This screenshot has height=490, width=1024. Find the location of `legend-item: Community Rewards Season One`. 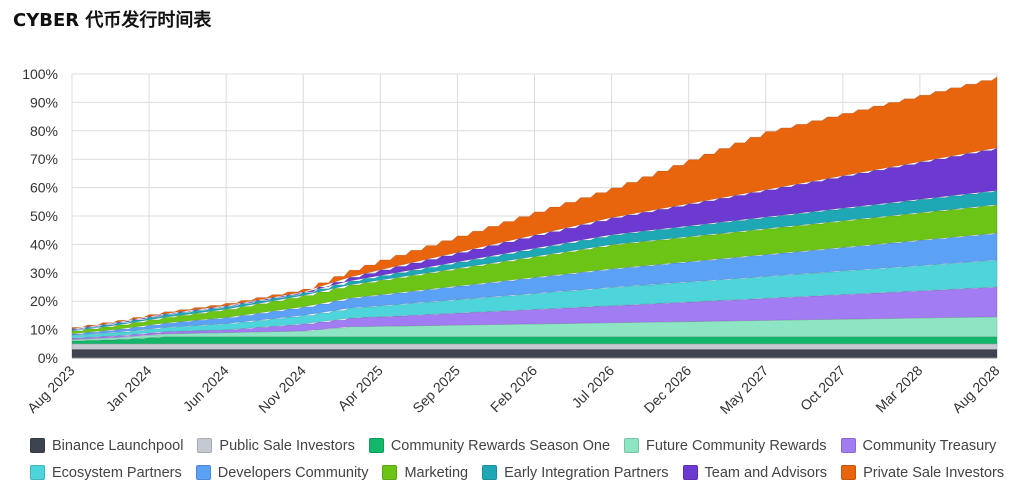

legend-item: Community Rewards Season One is located at coordinates (489, 445).